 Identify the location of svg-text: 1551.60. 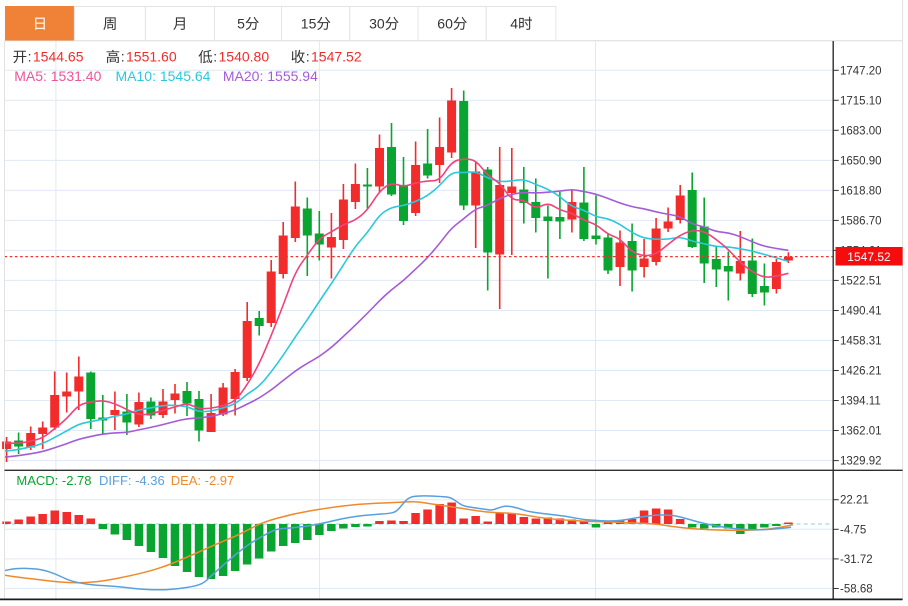
(151, 57).